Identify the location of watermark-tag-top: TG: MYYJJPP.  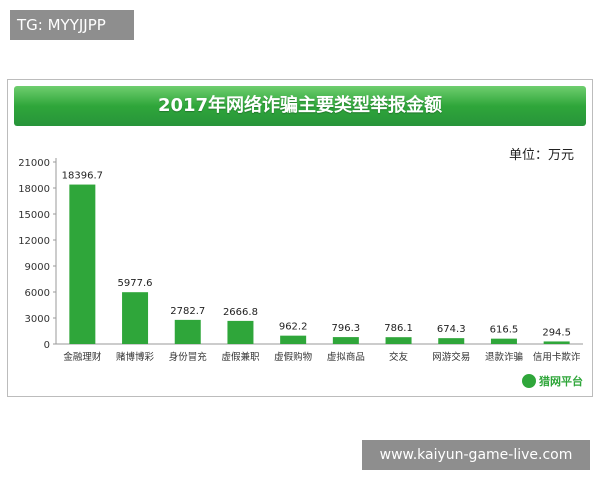
(72, 25).